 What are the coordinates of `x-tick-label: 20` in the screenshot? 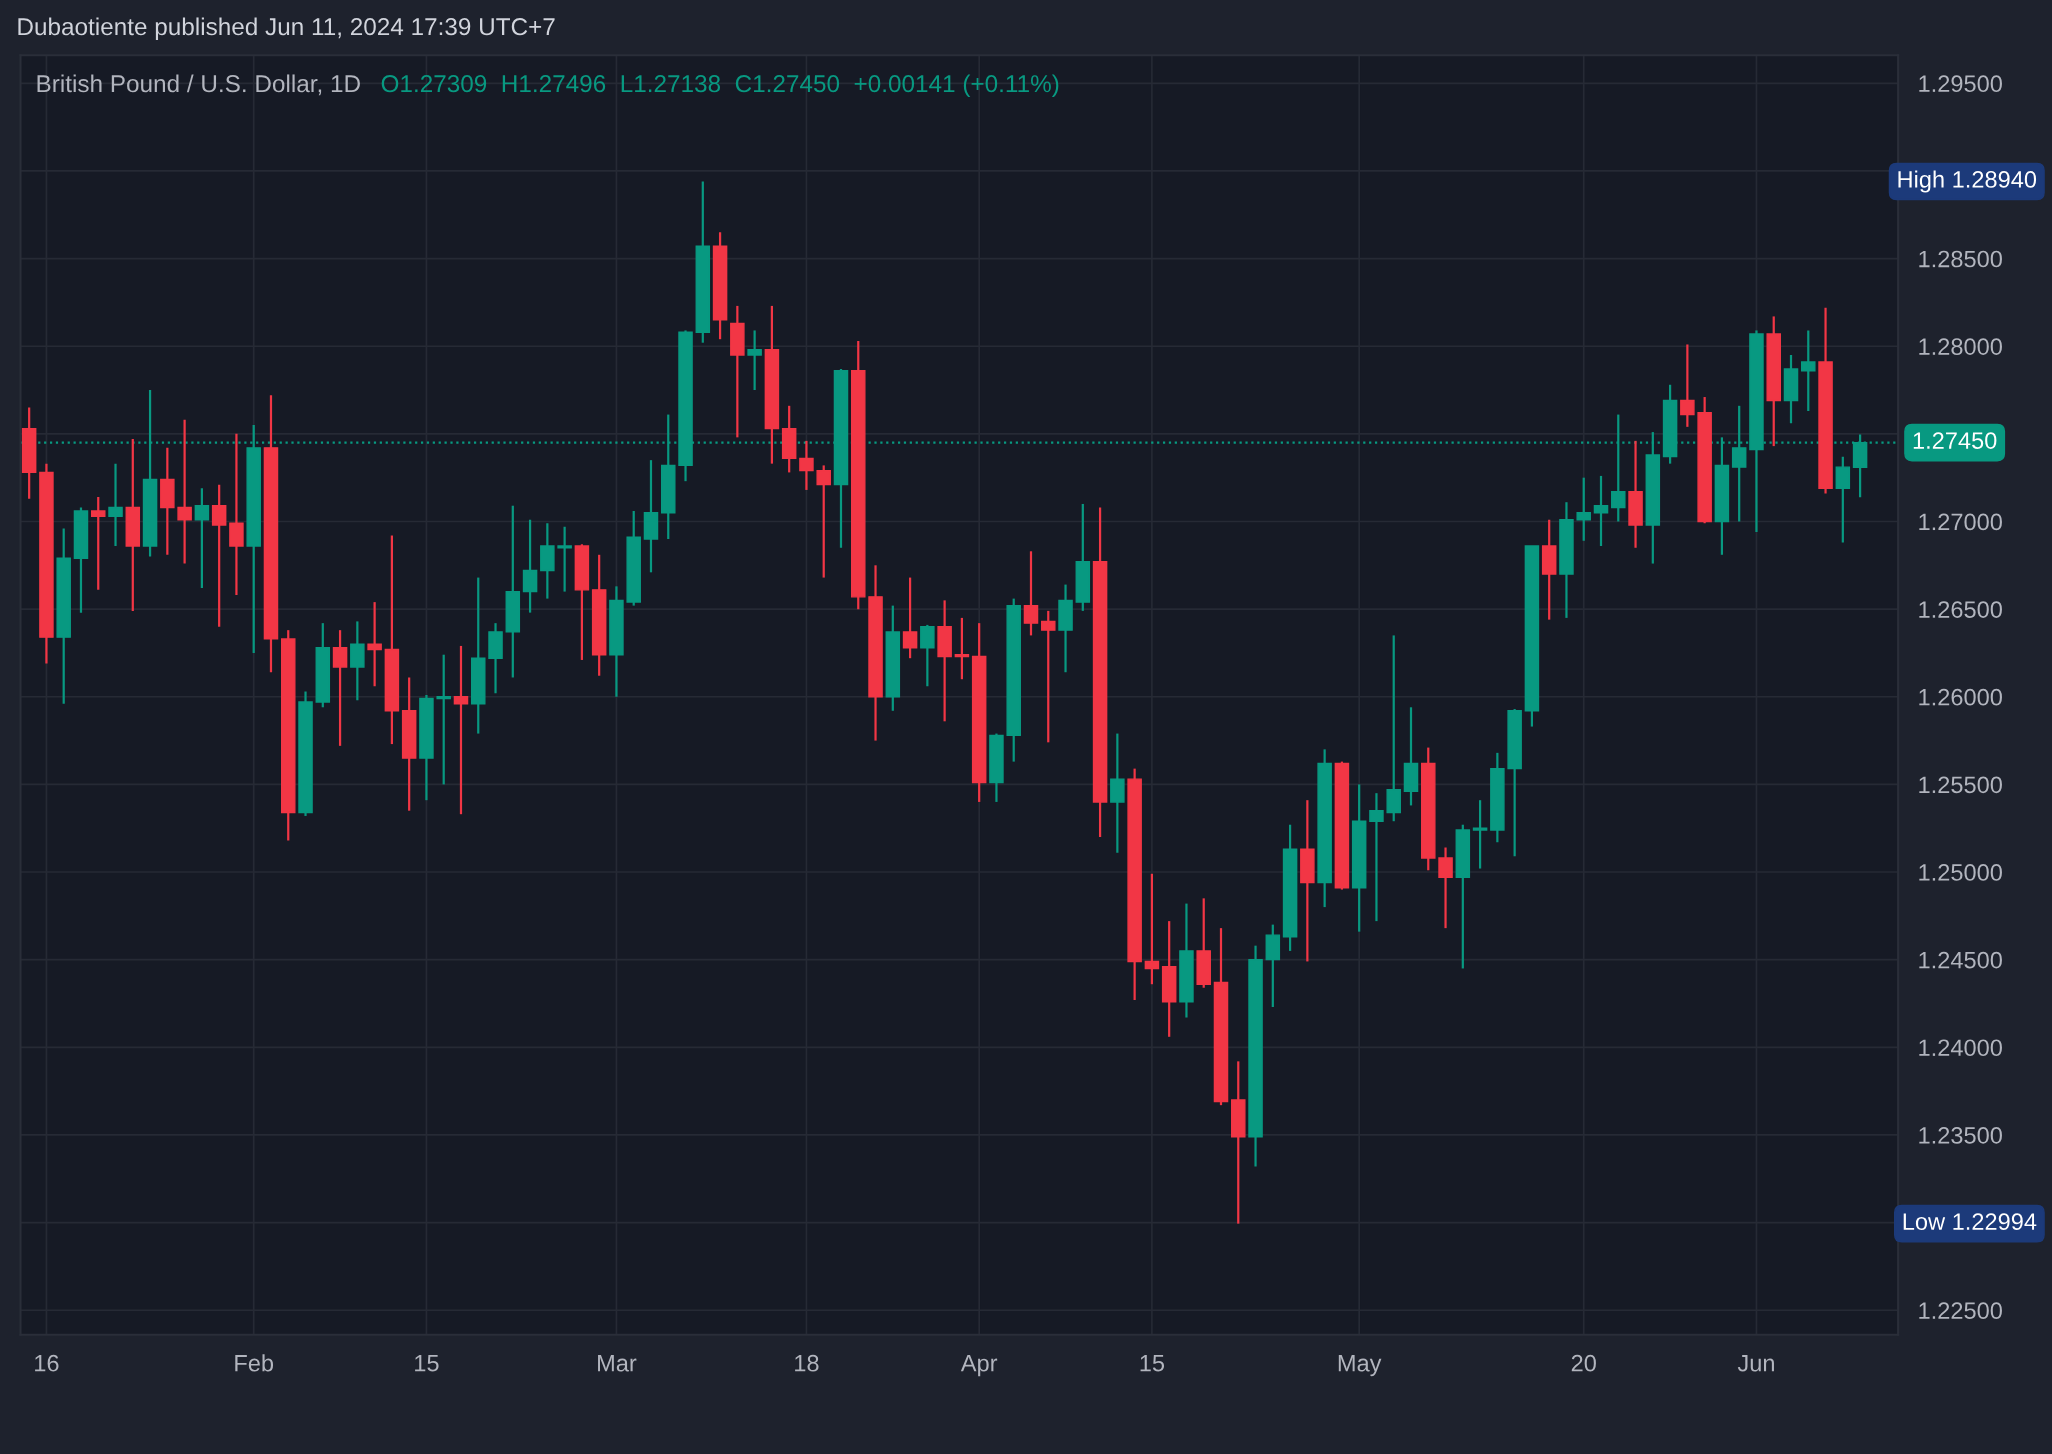 It's located at (1583, 1363).